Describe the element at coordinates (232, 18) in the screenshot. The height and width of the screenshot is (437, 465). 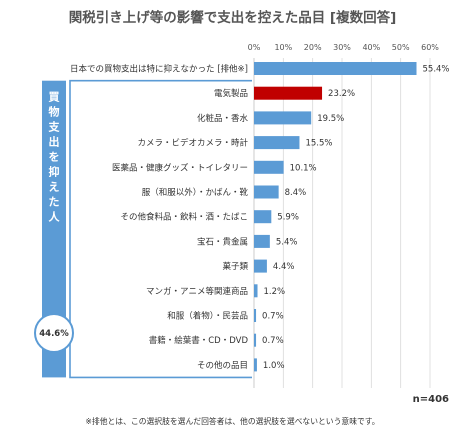
I see `chart-title: 関税引き上げ等の影響で支出を控えた品目 [複数回答]` at that location.